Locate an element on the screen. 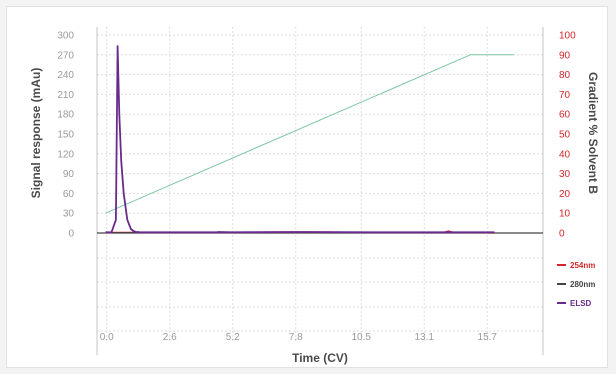 The image size is (616, 374). y-tick-label: 0 is located at coordinates (71, 234).